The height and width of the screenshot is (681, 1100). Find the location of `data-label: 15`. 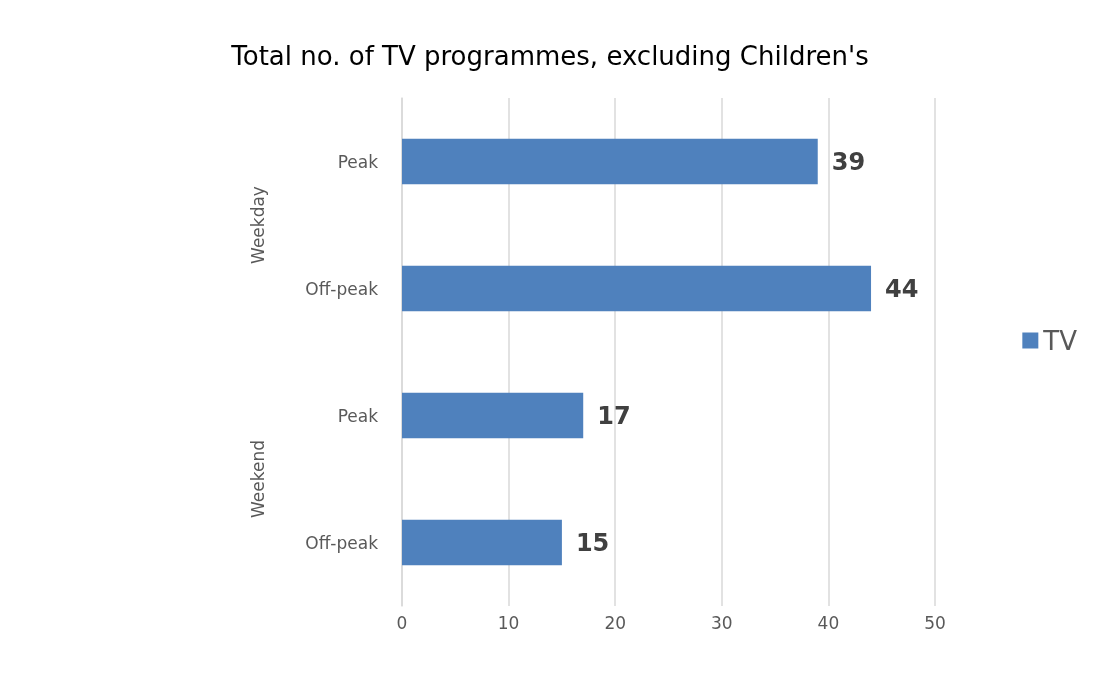

data-label: 15 is located at coordinates (592, 542).